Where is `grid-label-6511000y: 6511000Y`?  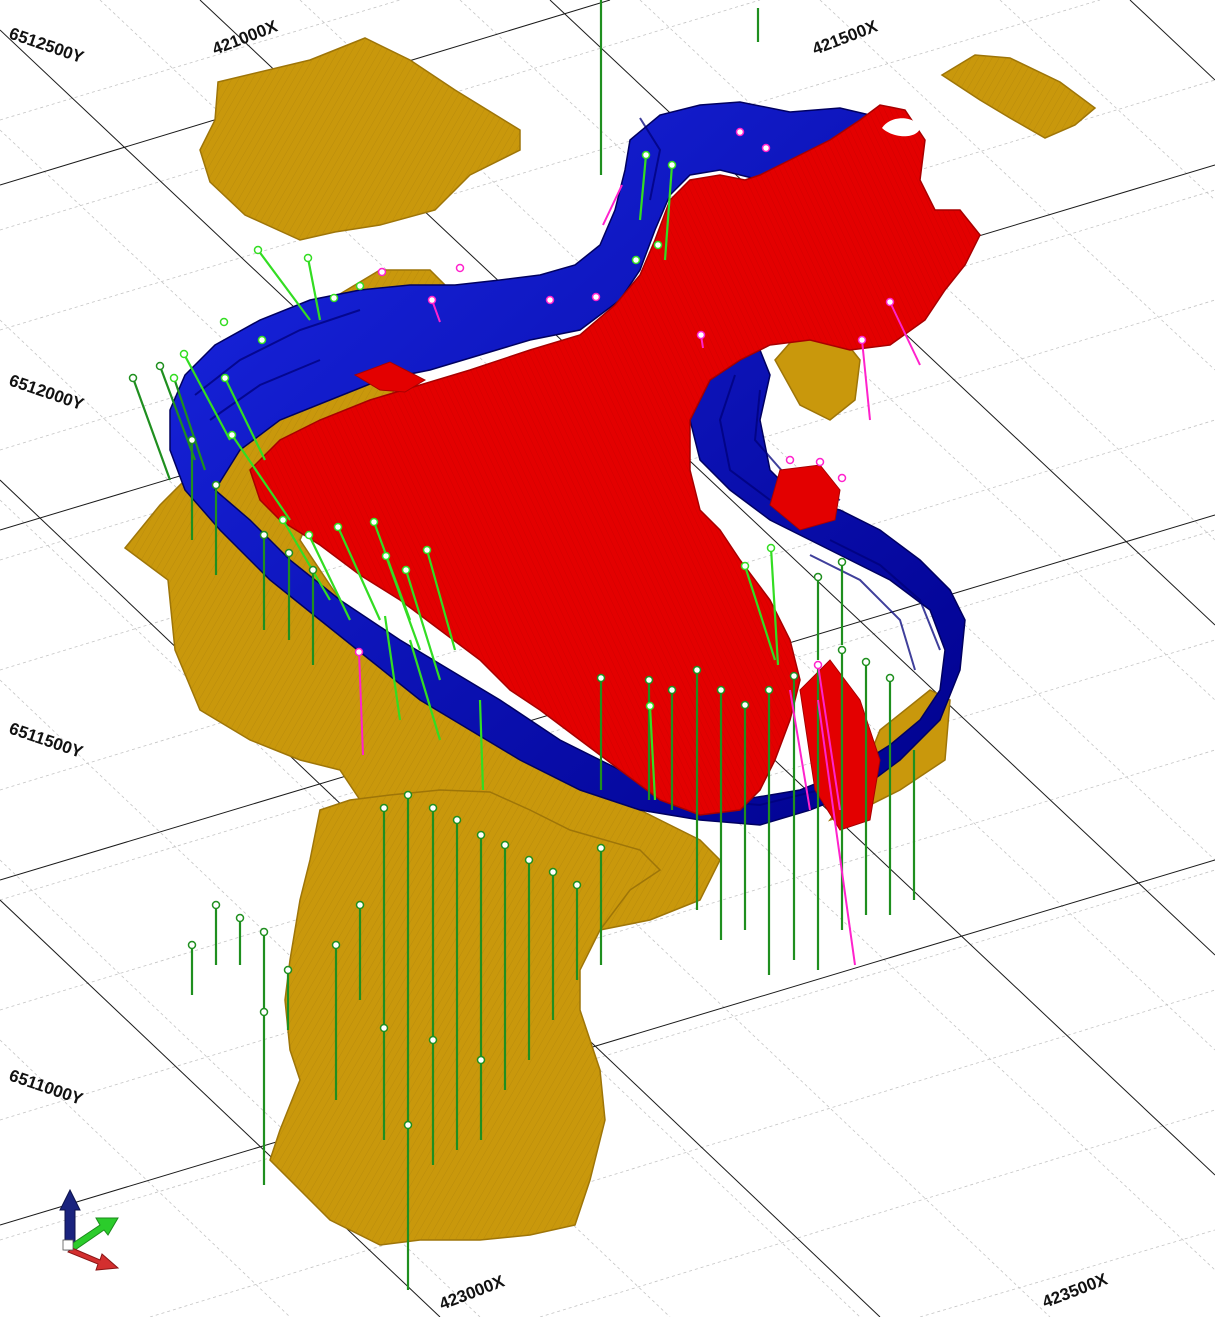 grid-label-6511000y: 6511000Y is located at coordinates (46, 1087).